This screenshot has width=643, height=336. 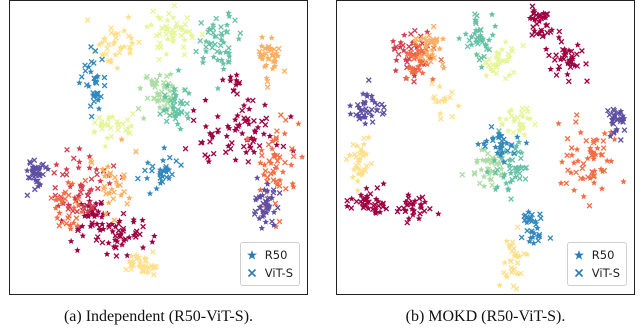 What do you see at coordinates (270, 273) in the screenshot?
I see `legend-item-vits: ViT-S` at bounding box center [270, 273].